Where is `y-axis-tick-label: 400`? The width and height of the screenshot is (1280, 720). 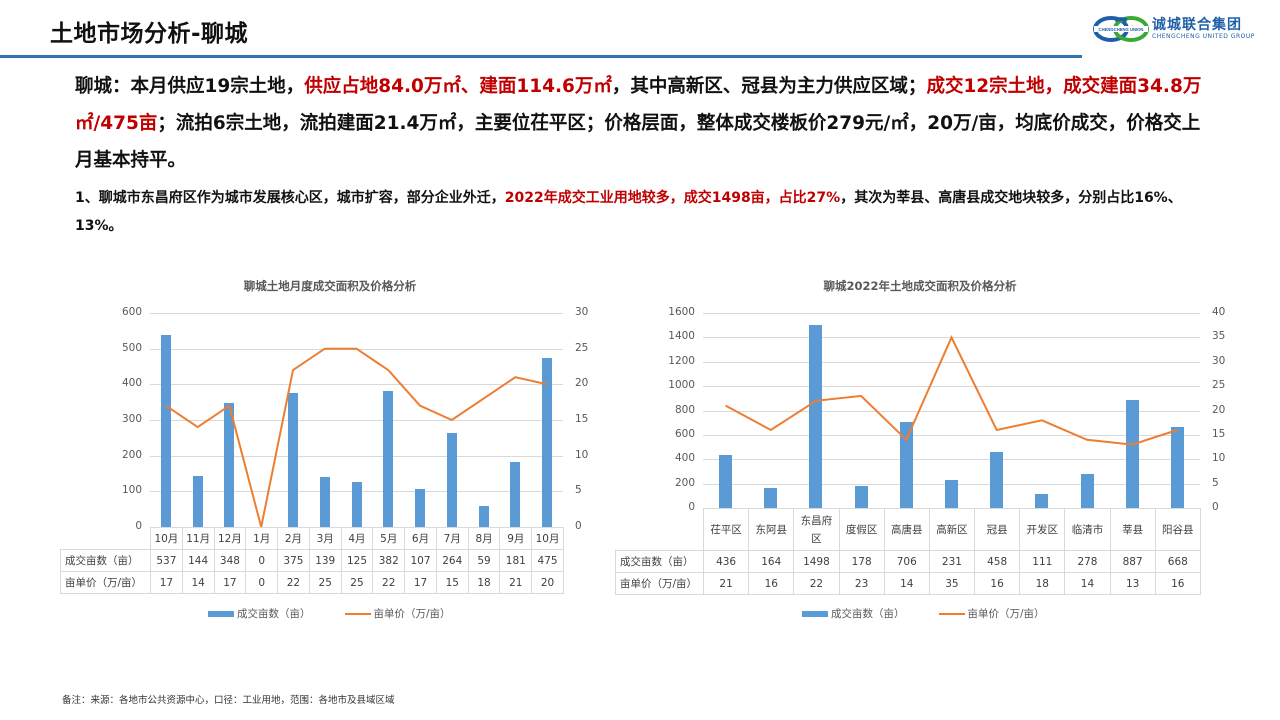
y-axis-tick-label: 400 is located at coordinates (131, 383).